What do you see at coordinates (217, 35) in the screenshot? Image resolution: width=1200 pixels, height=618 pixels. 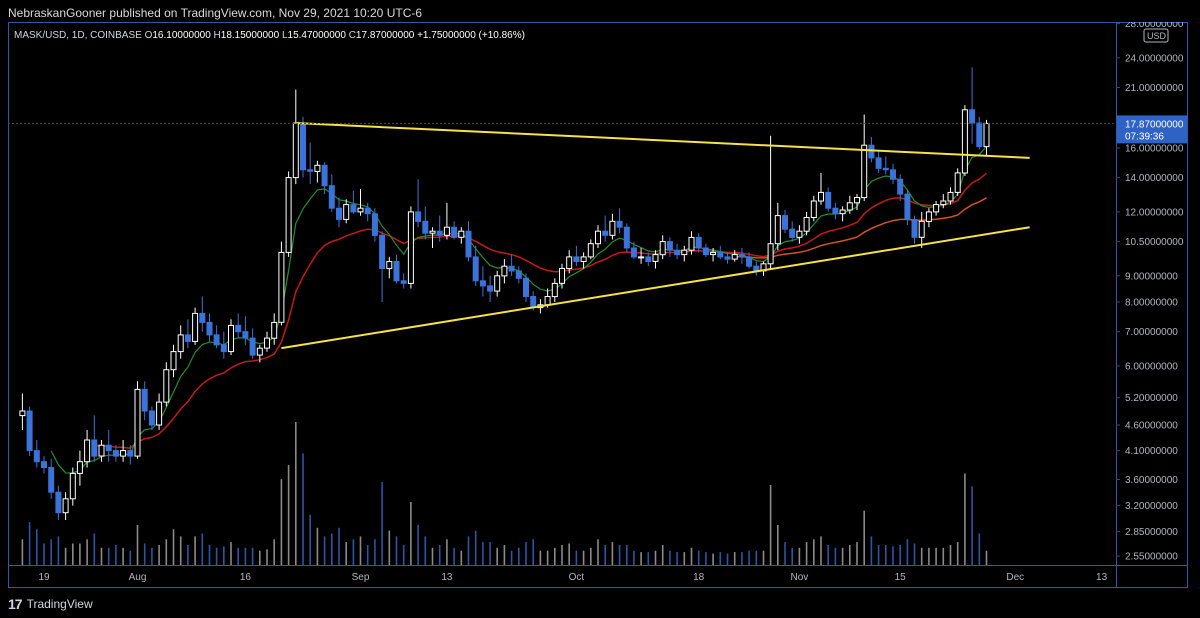 I see `high-label: H` at bounding box center [217, 35].